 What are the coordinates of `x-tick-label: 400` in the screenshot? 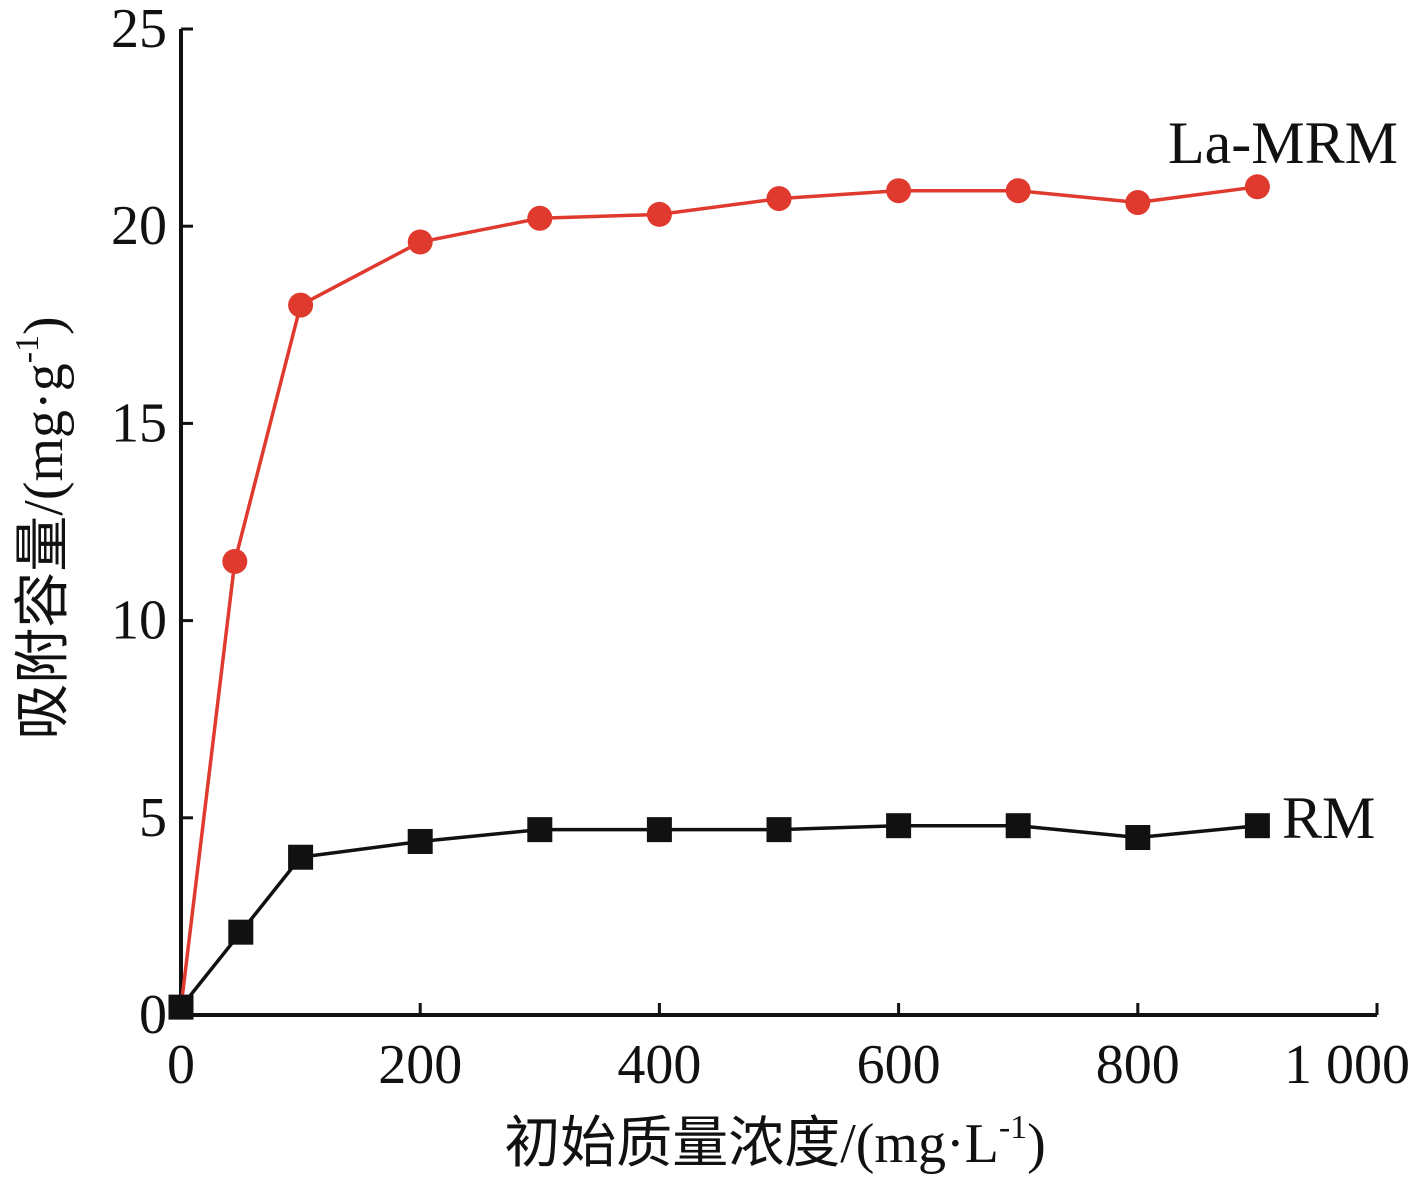 It's located at (659, 1065).